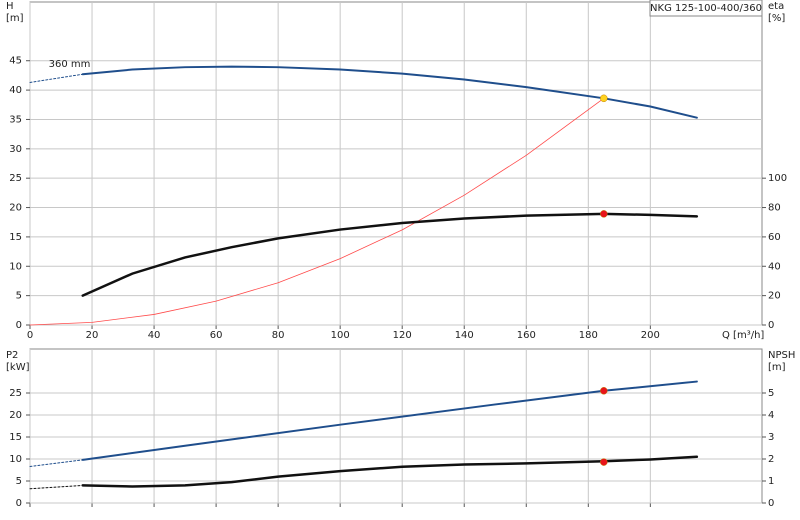 This screenshot has width=800, height=520. I want to click on y-axis-label: H, so click(10, 6).